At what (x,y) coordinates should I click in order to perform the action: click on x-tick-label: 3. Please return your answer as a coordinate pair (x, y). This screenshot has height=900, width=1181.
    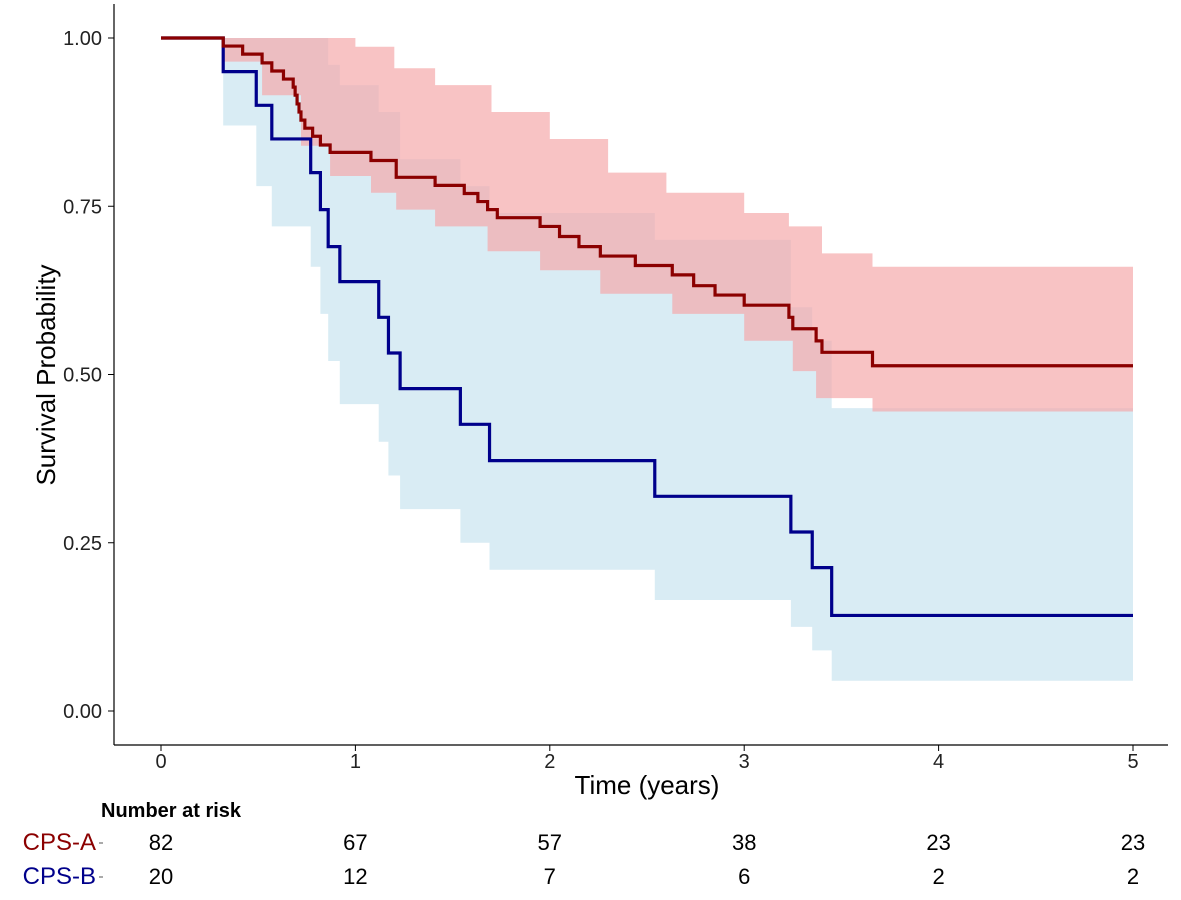
    Looking at the image, I should click on (744, 762).